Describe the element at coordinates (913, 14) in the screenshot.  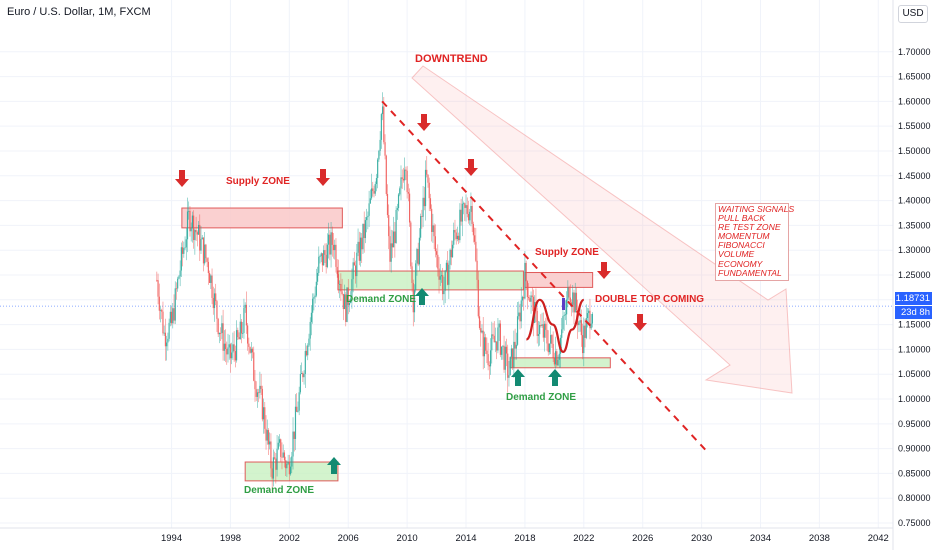
I see `currency-button: USD` at that location.